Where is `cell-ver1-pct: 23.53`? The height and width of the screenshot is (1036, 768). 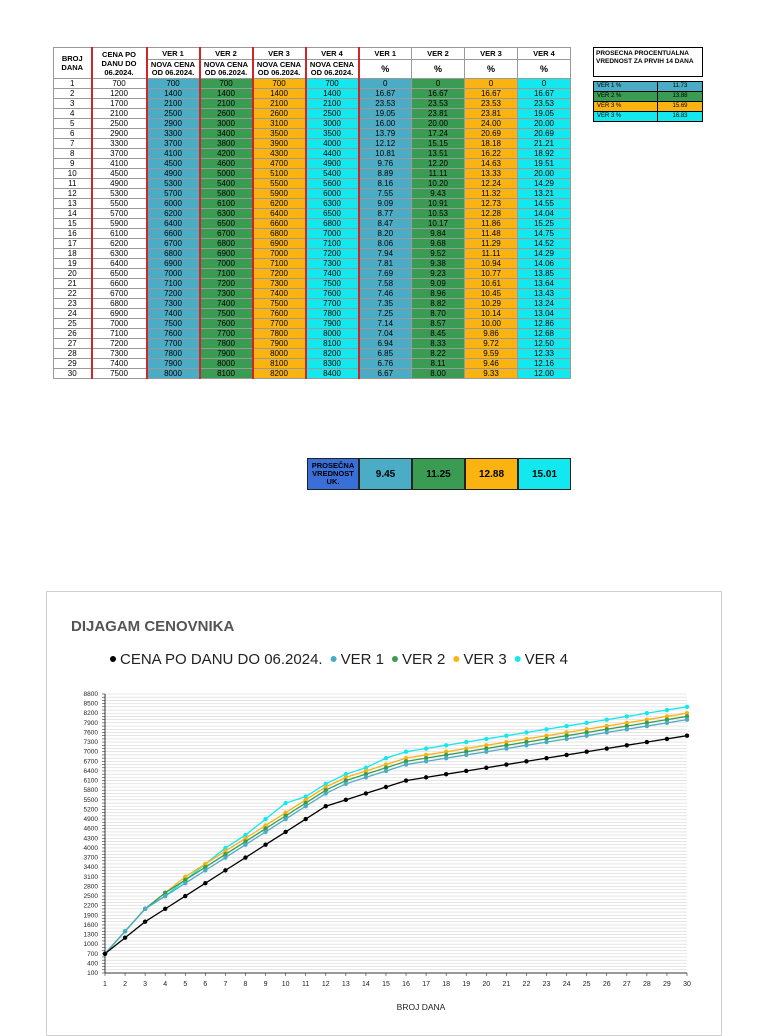 cell-ver1-pct: 23.53 is located at coordinates (385, 103).